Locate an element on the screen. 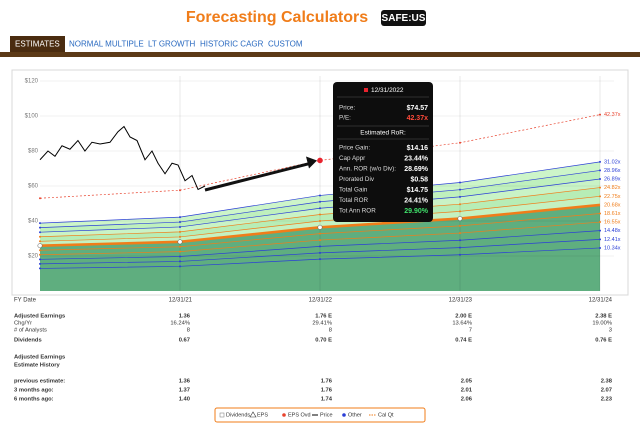 The width and height of the screenshot is (640, 435). x-tick-label: 12/31/24 is located at coordinates (601, 301).